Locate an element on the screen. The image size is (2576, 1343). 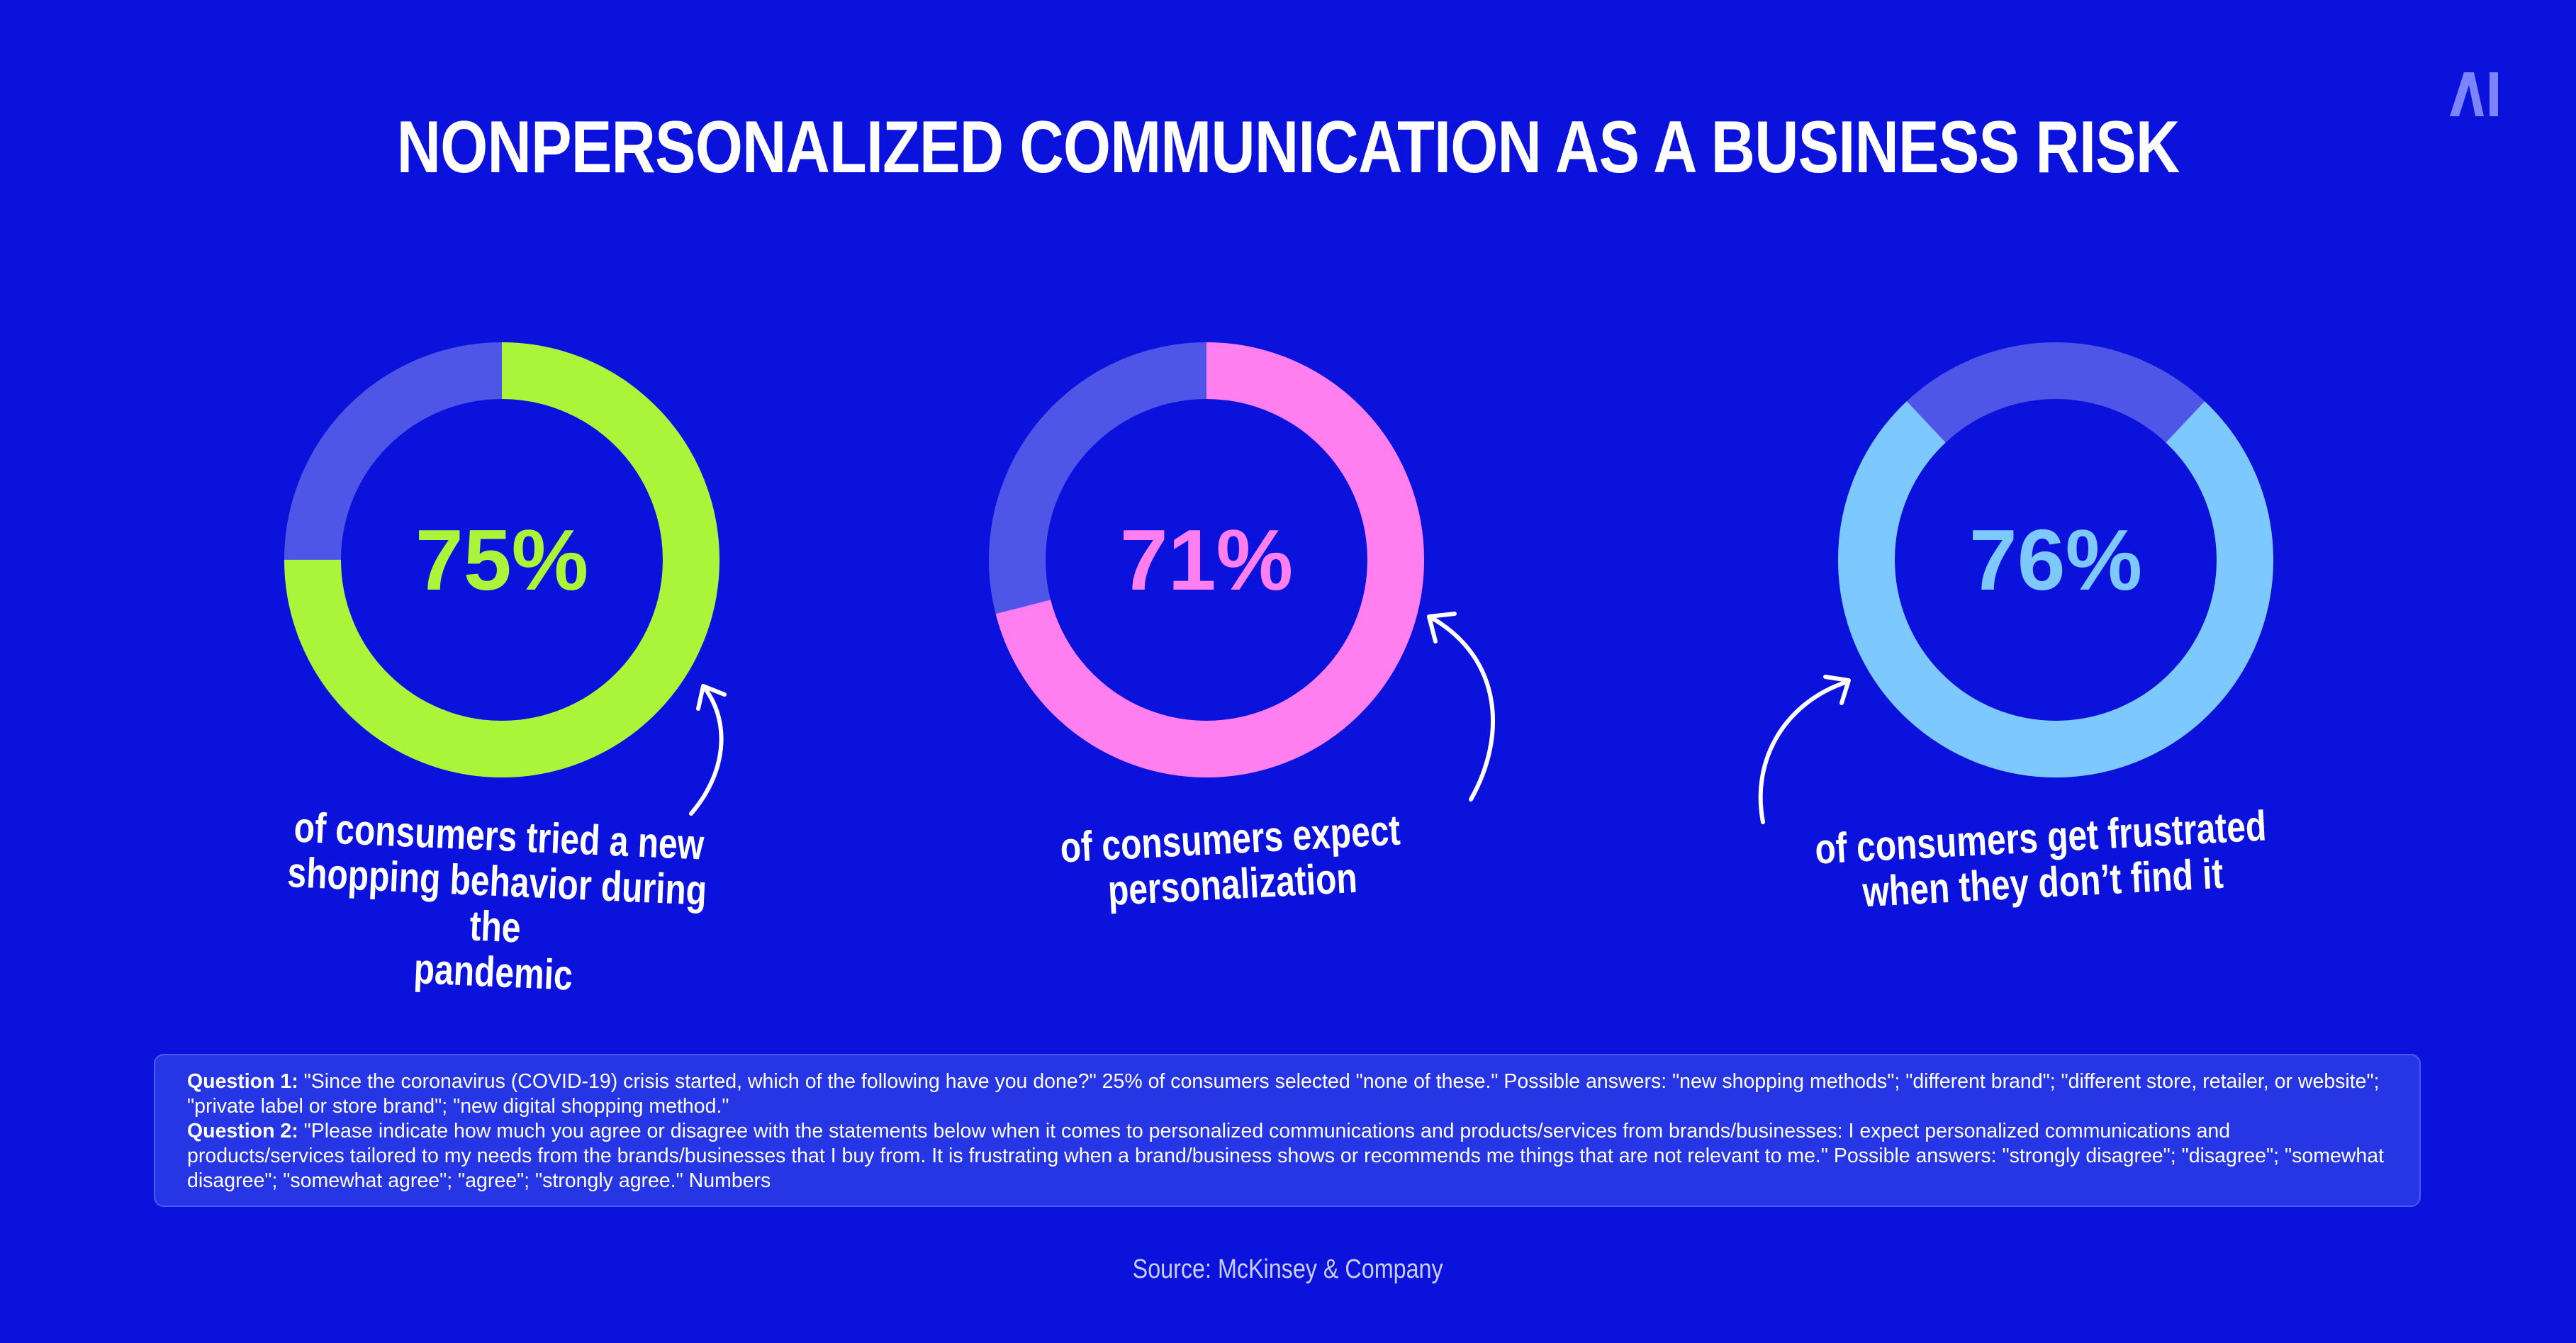
arrow-2-head is located at coordinates (1442, 628).